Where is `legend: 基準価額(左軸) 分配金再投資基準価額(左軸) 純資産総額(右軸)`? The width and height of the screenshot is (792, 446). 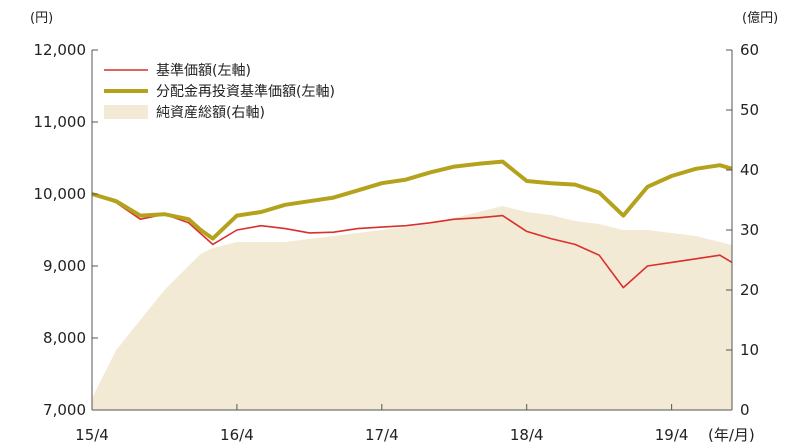
legend: 基準価額(左軸) 分配金再投資基準価額(左軸) 純資産総額(右軸) is located at coordinates (219, 91).